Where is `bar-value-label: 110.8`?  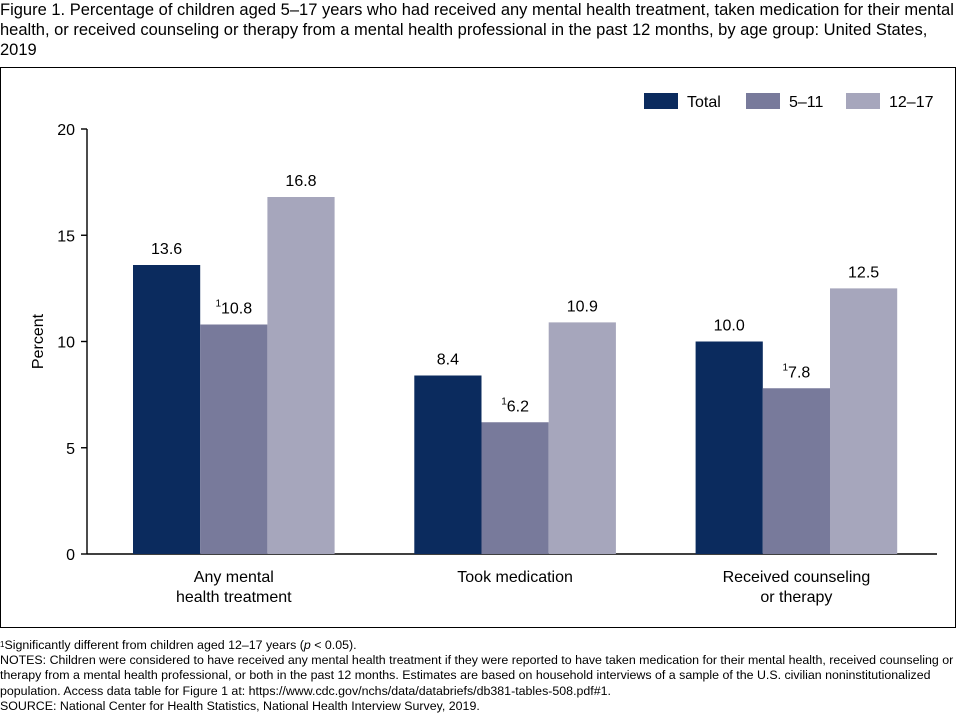
bar-value-label: 110.8 is located at coordinates (233, 308).